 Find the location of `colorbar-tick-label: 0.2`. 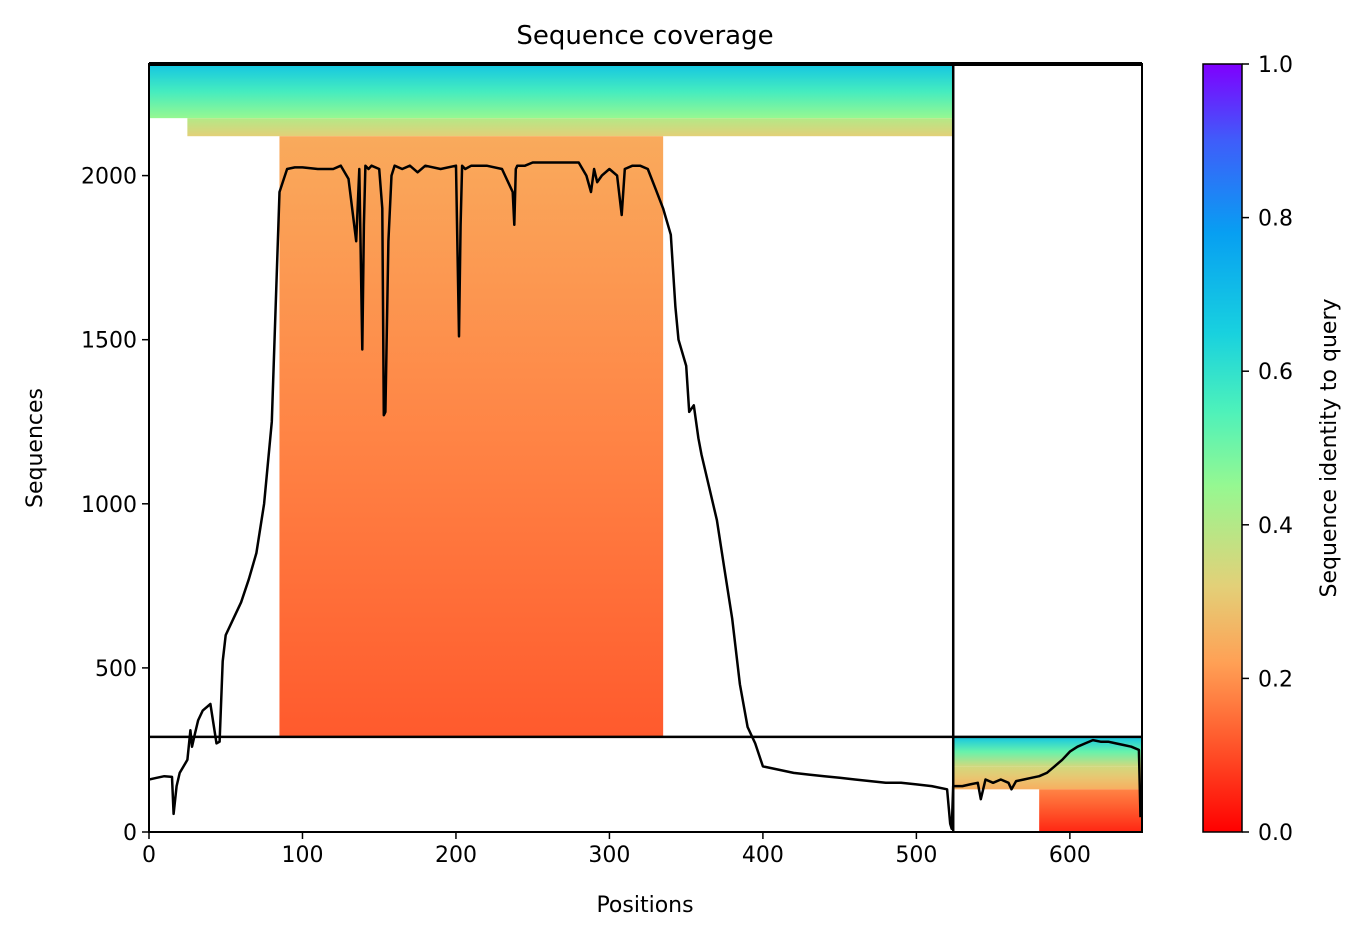

colorbar-tick-label: 0.2 is located at coordinates (1275, 679).